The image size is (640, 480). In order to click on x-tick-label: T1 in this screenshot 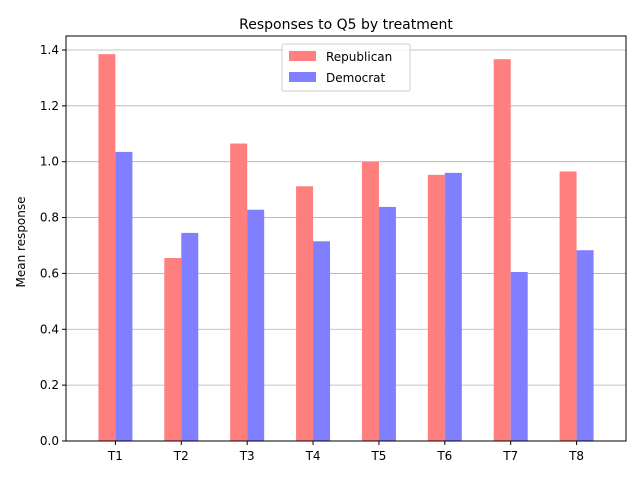, I will do `click(115, 456)`.